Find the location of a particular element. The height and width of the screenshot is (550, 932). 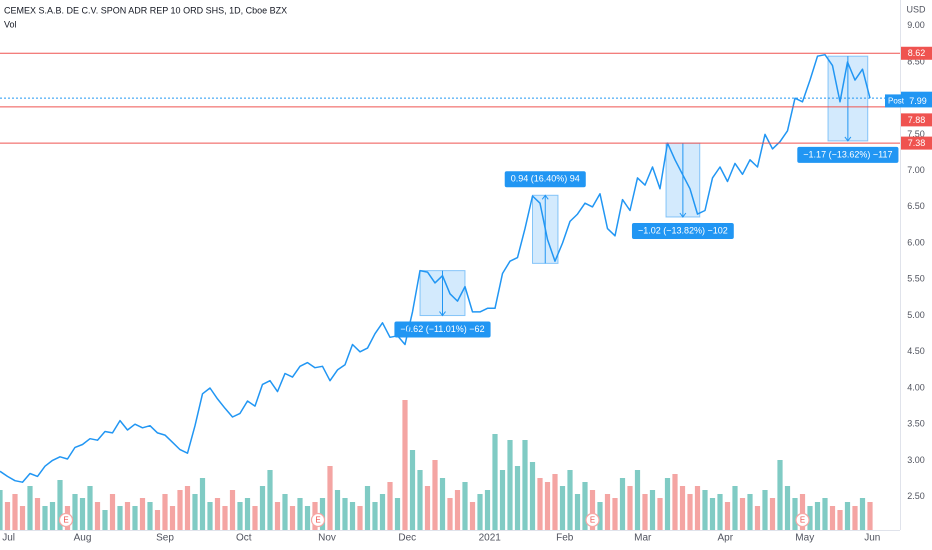

measure-label: 0.94 (16.40%) 94 is located at coordinates (545, 179).